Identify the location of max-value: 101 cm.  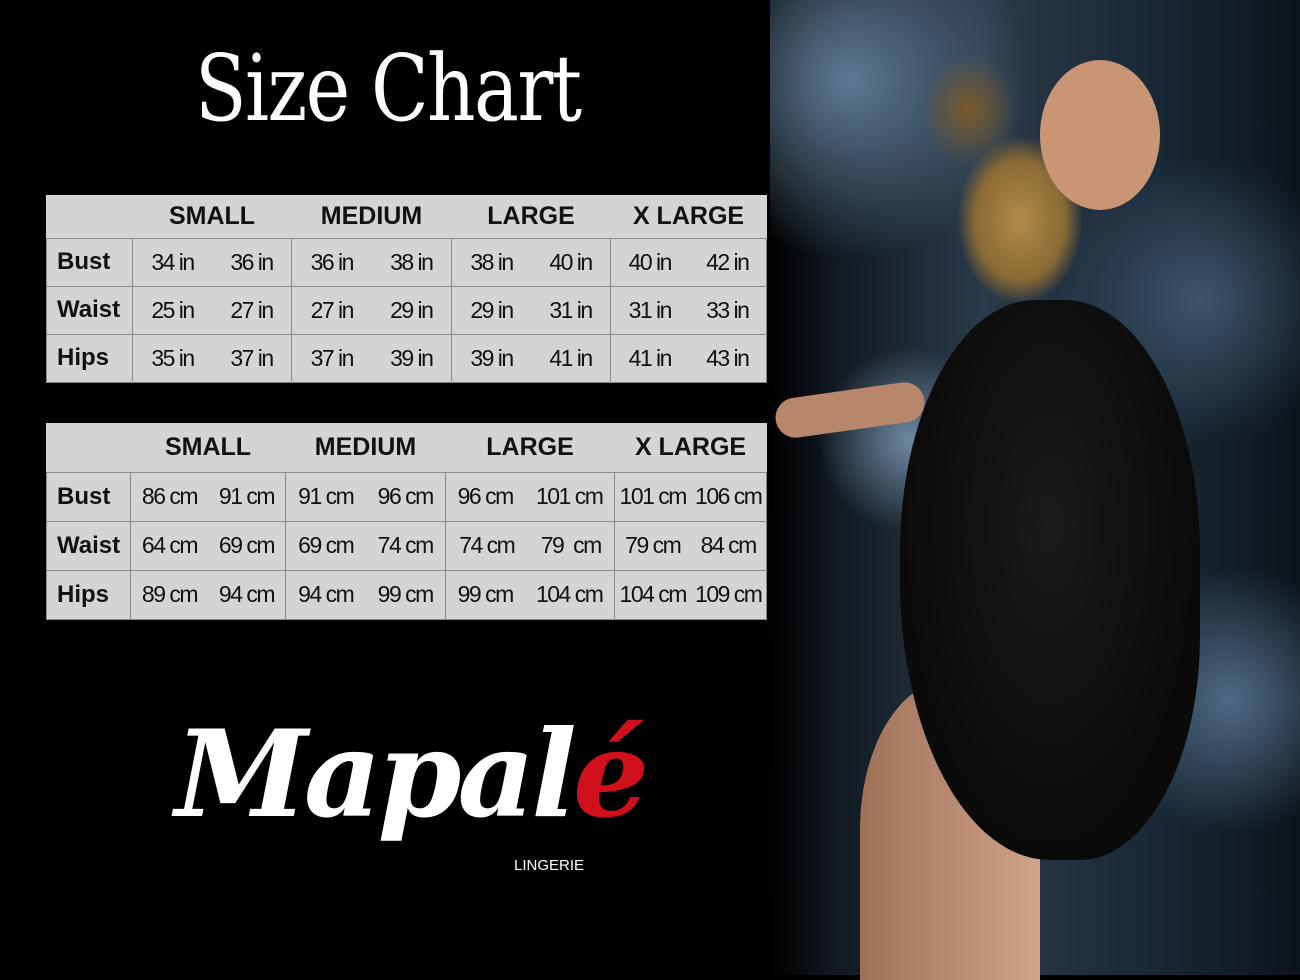
(569, 496).